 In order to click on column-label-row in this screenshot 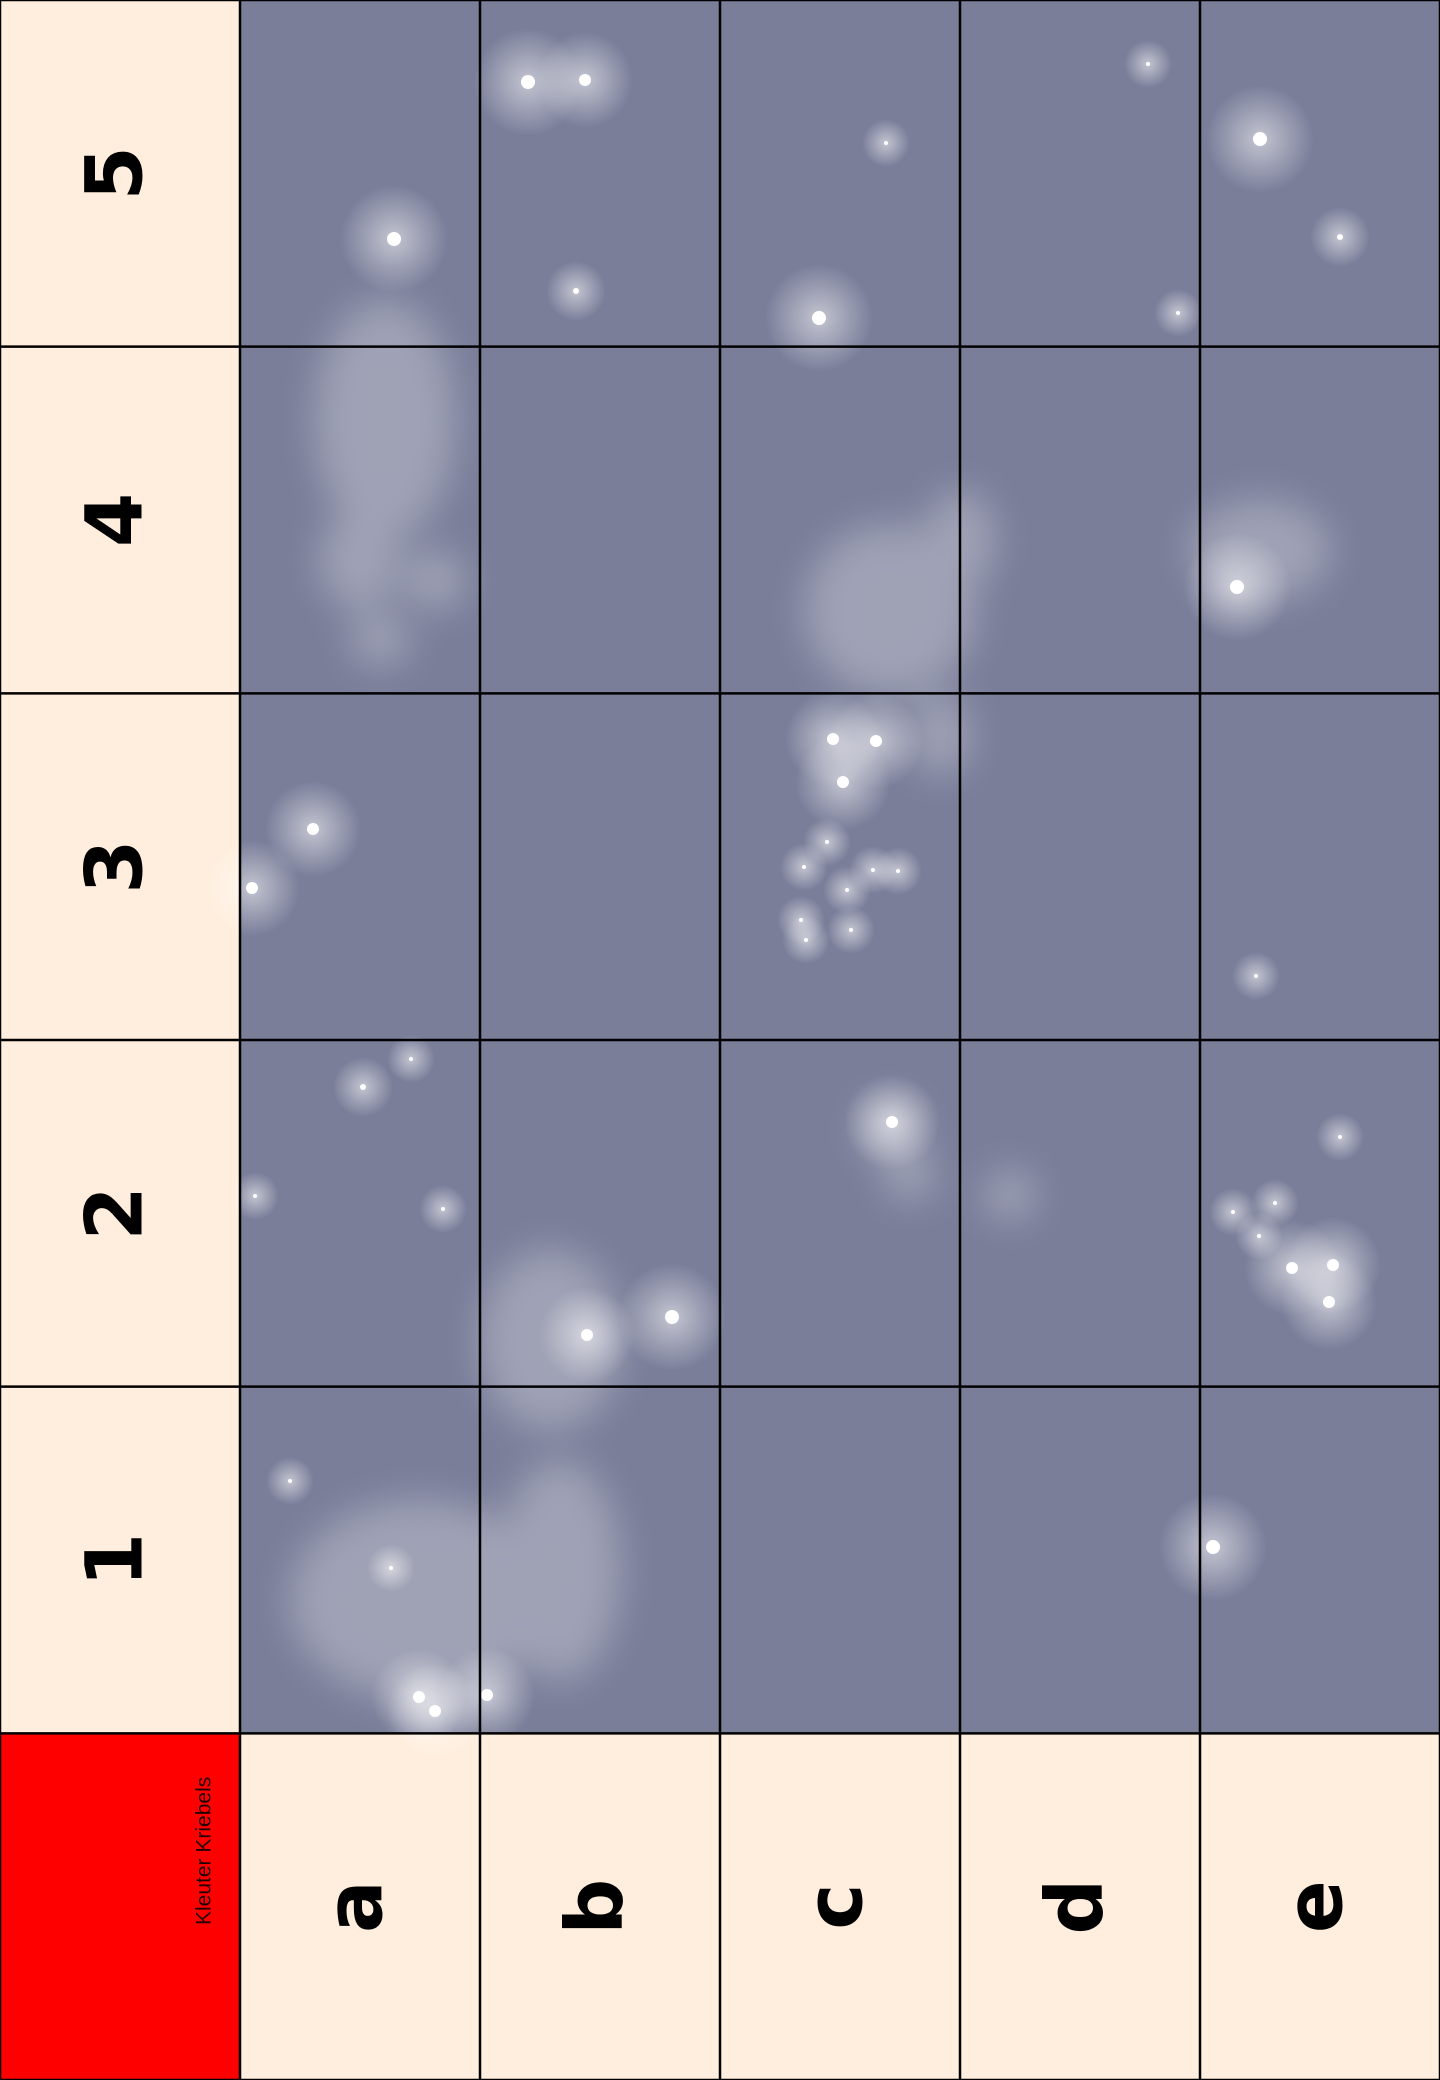, I will do `click(840, 1906)`.